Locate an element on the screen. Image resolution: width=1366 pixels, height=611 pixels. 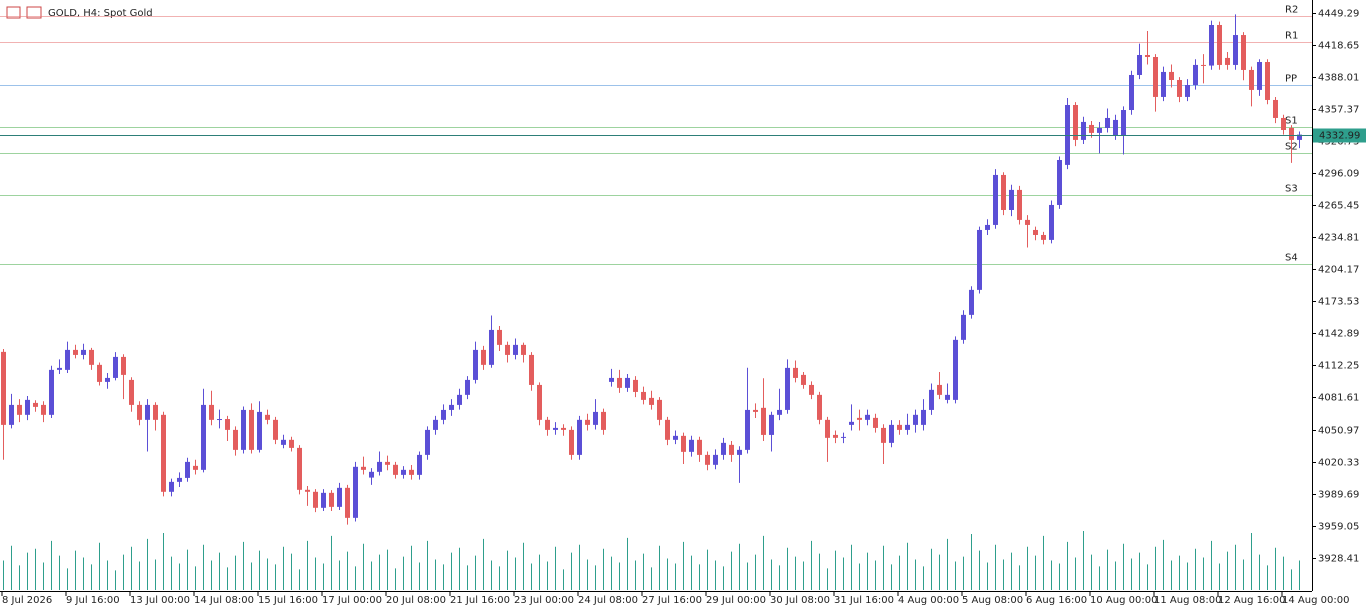
x-tick-label: 8 Jul 2026 is located at coordinates (27, 600).